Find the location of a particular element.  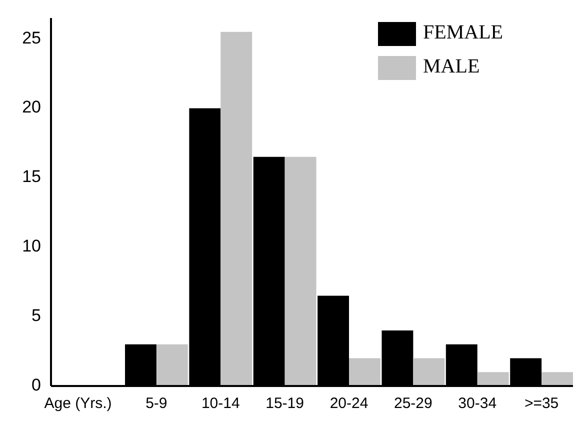

x-axis-title: Age (Yrs.) is located at coordinates (78, 403).